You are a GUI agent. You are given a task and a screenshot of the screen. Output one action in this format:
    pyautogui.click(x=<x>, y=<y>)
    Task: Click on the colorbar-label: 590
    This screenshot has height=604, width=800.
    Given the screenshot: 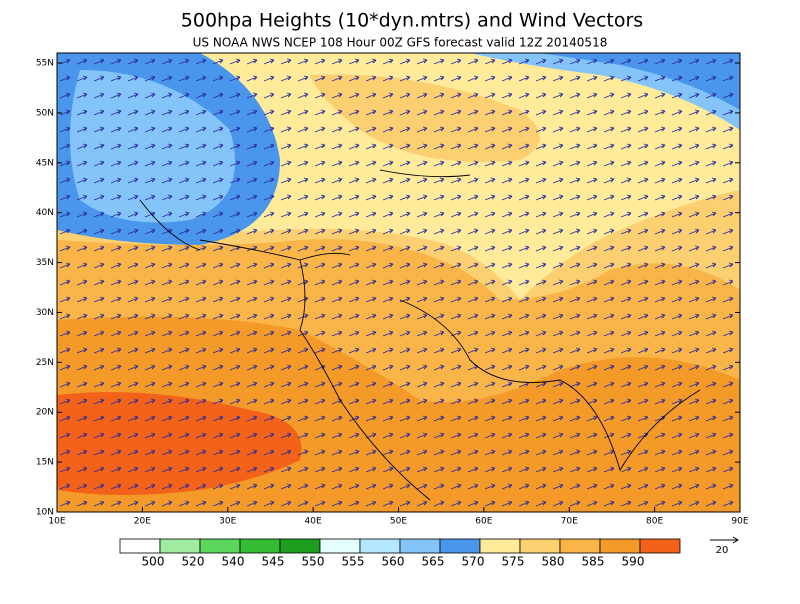 What is the action you would take?
    pyautogui.click(x=633, y=562)
    